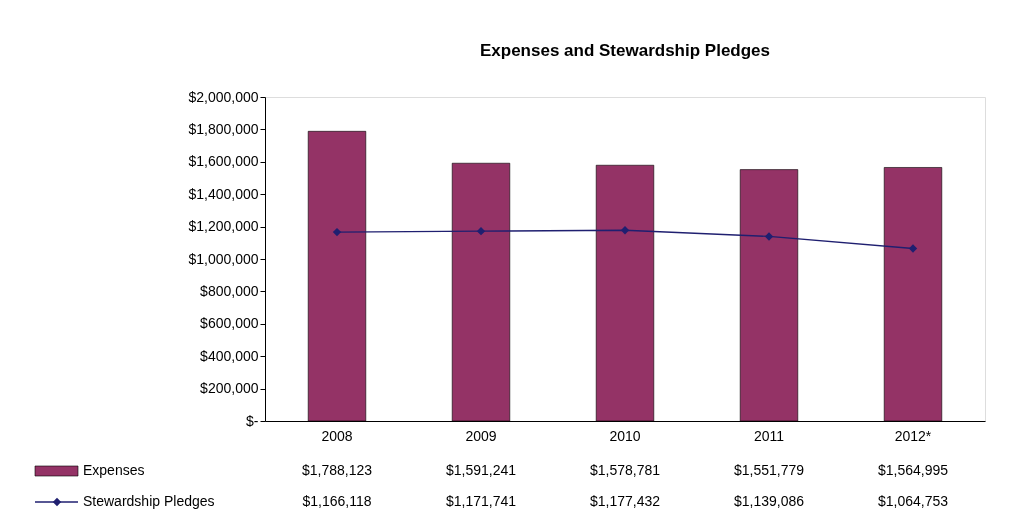 The height and width of the screenshot is (529, 1015). I want to click on legend-label: Stewardship Pledges, so click(149, 501).